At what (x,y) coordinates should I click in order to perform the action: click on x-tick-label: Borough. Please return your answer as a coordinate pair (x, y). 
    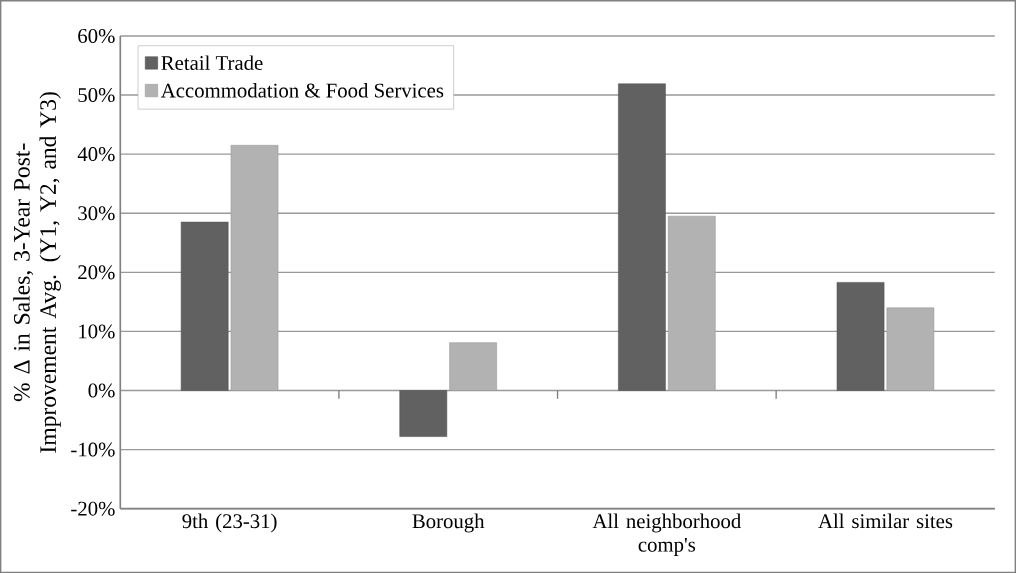
    Looking at the image, I should click on (448, 523).